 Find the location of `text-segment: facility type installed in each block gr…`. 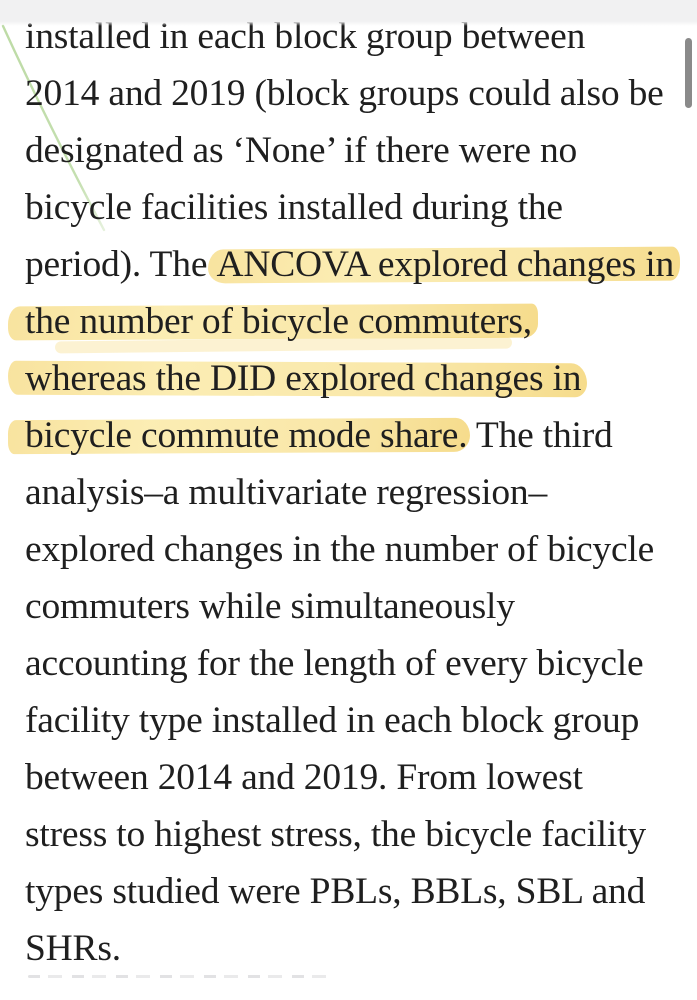

text-segment: facility type installed in each block gr… is located at coordinates (332, 720).